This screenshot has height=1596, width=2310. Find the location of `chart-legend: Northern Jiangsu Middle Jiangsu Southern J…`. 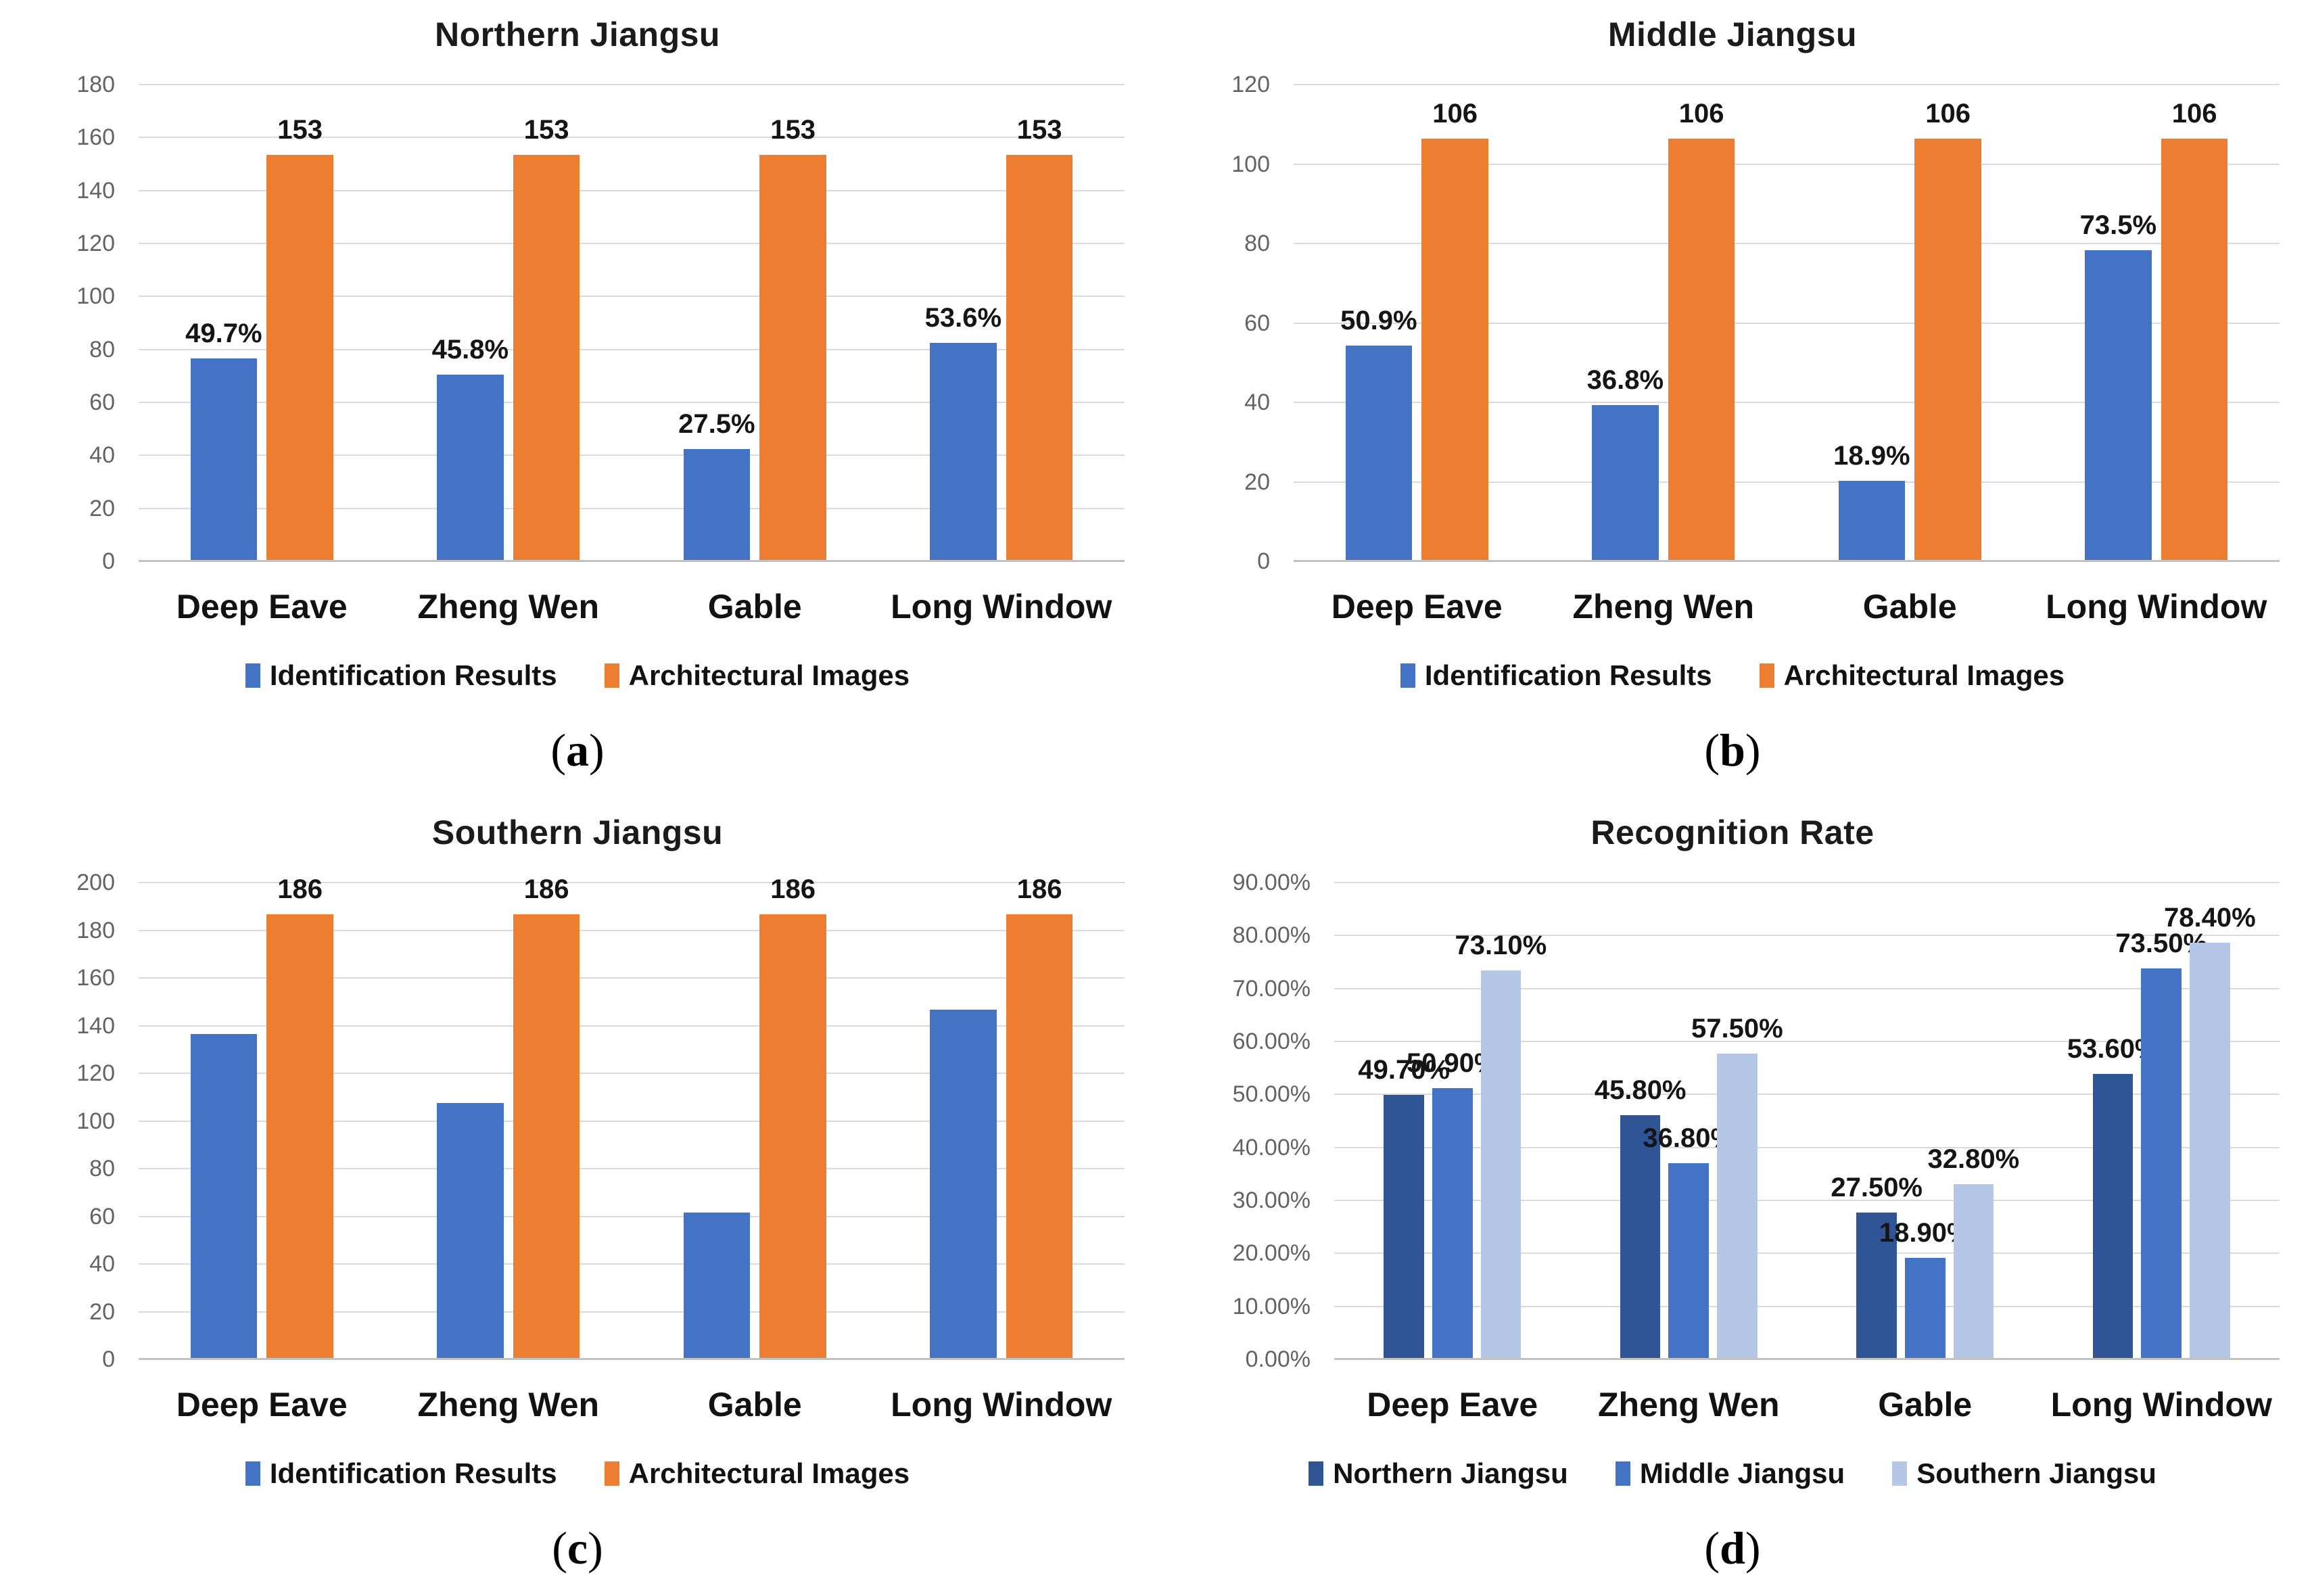

chart-legend: Northern Jiangsu Middle Jiangsu Southern J… is located at coordinates (1732, 1474).